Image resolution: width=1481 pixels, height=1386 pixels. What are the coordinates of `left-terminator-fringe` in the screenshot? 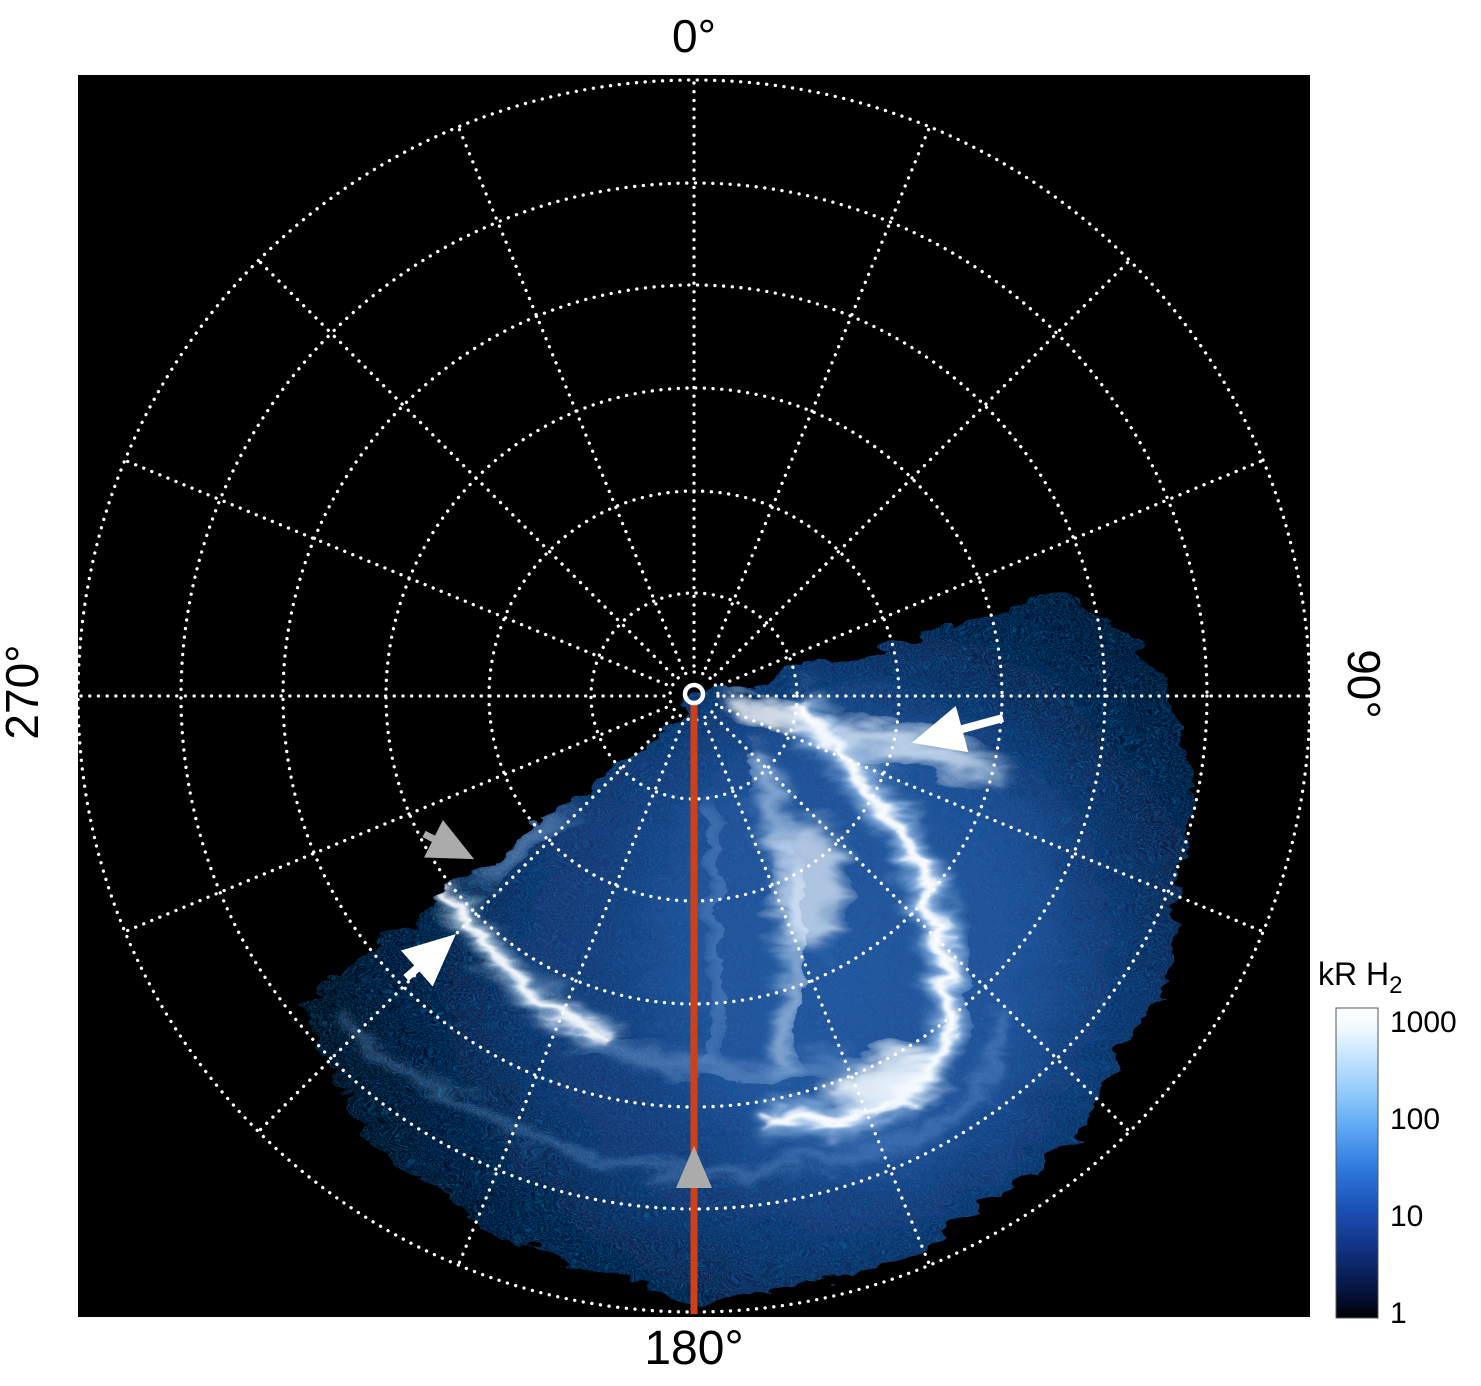 It's located at (520, 840).